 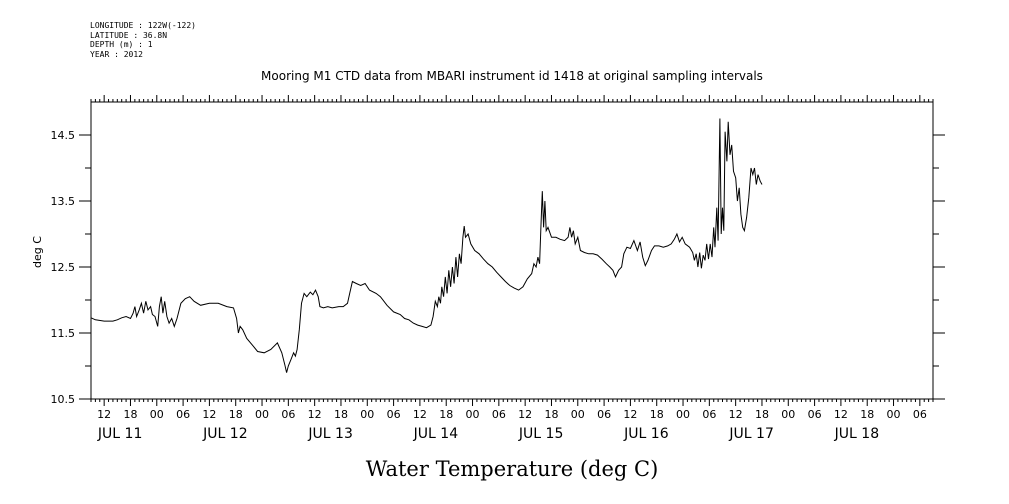 I want to click on y-tick-label: 12.5, so click(x=63, y=267).